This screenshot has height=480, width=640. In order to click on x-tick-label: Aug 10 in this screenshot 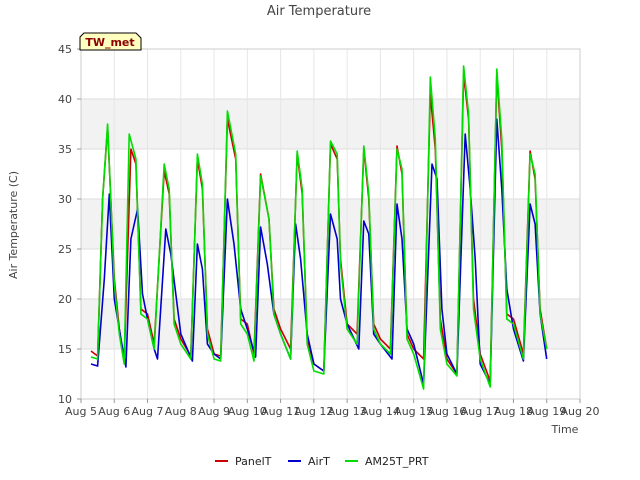, I will do `click(247, 411)`.